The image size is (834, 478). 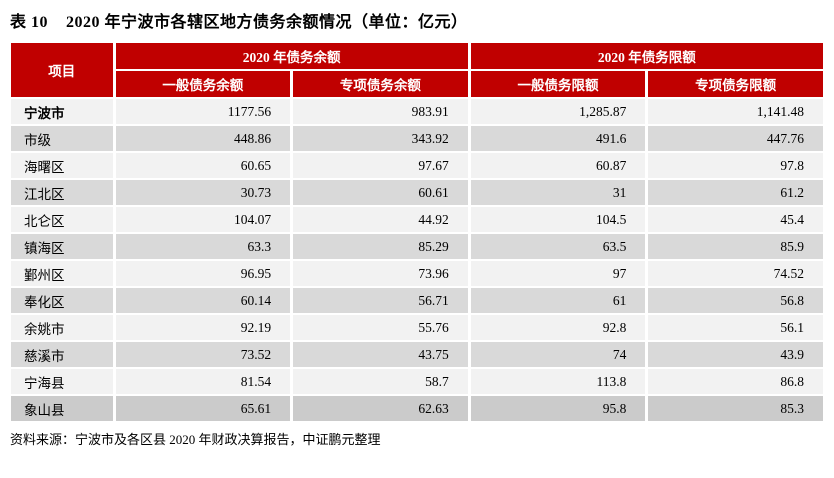 I want to click on row-name: 鄞州区, so click(x=62, y=273).